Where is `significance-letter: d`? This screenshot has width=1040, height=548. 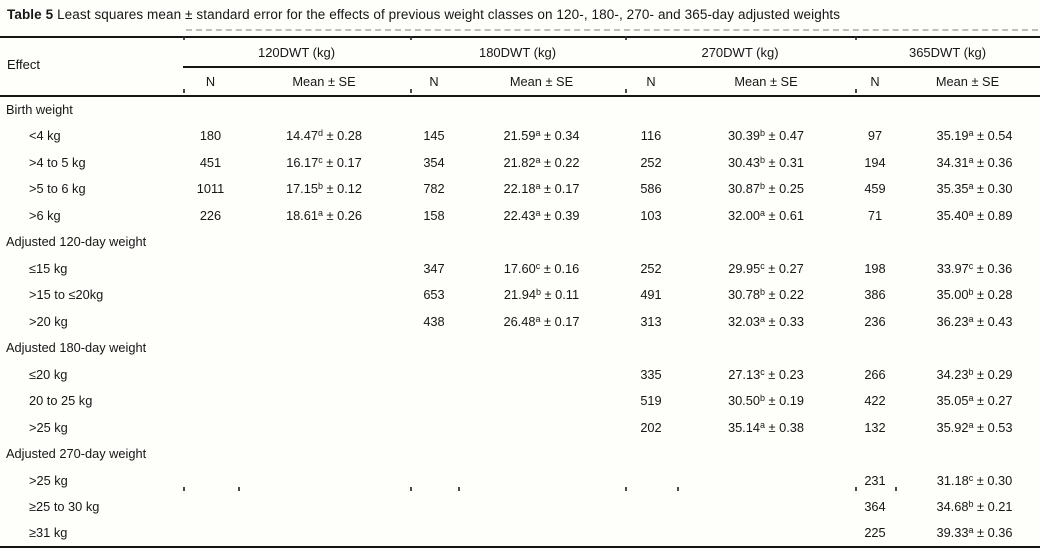 significance-letter: d is located at coordinates (320, 133).